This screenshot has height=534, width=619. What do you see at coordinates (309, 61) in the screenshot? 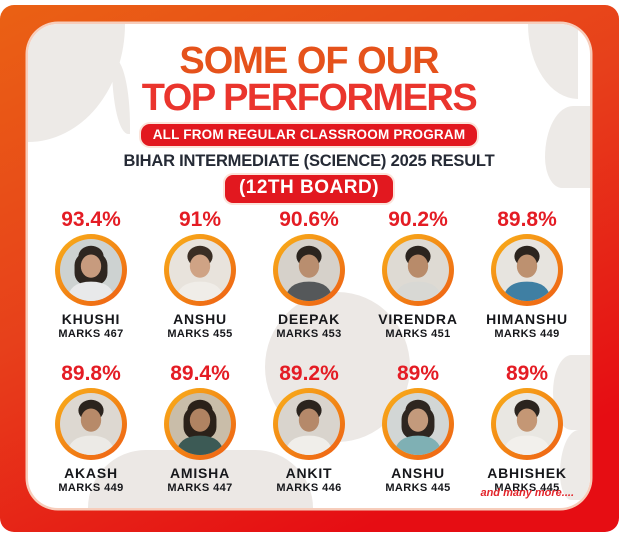
I see `title-line-1: SOME OF OUR` at bounding box center [309, 61].